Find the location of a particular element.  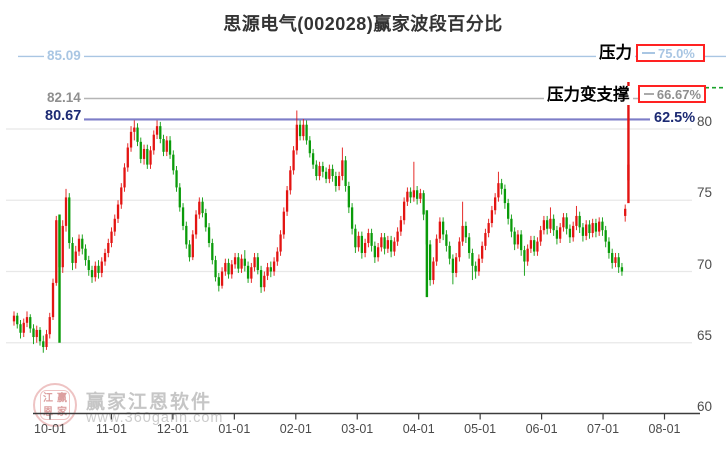

y-tick-label: 75 is located at coordinates (705, 193).